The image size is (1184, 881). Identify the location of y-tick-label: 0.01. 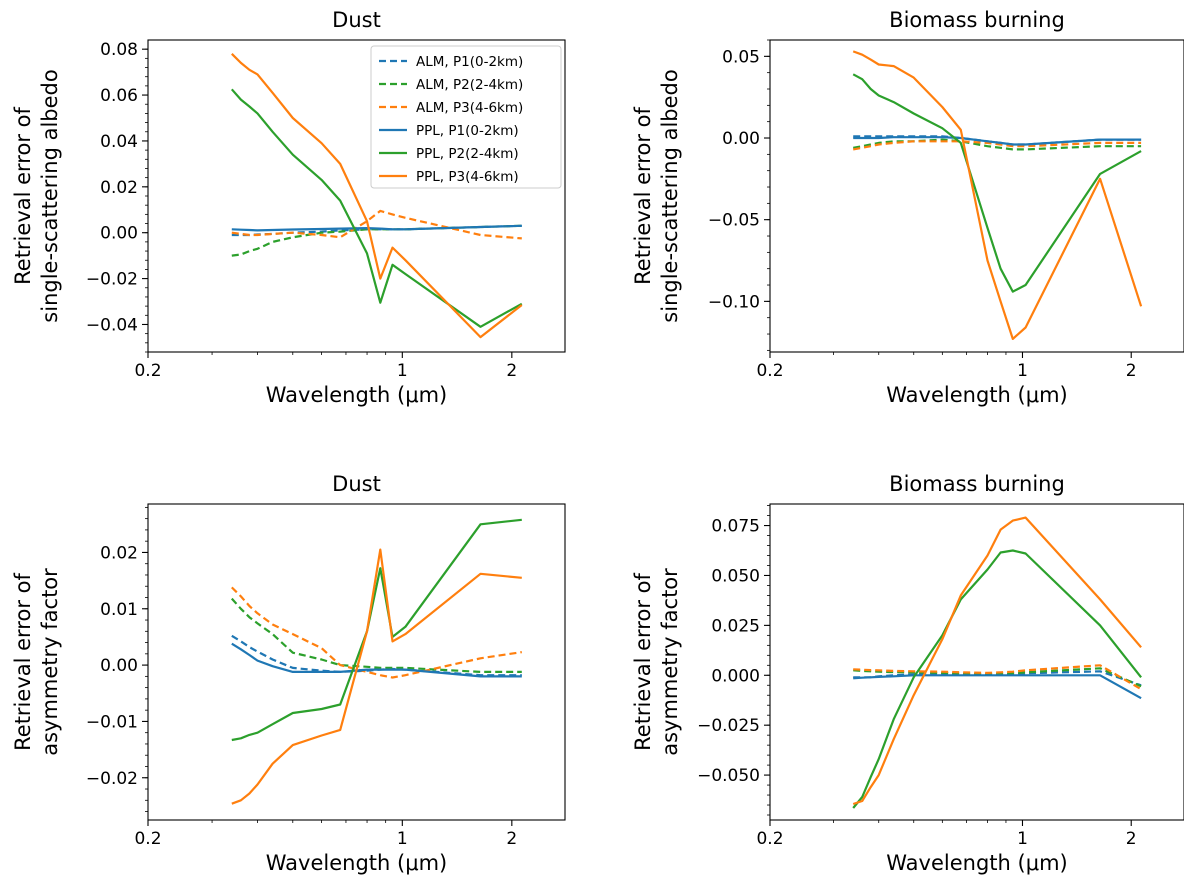
(119, 610).